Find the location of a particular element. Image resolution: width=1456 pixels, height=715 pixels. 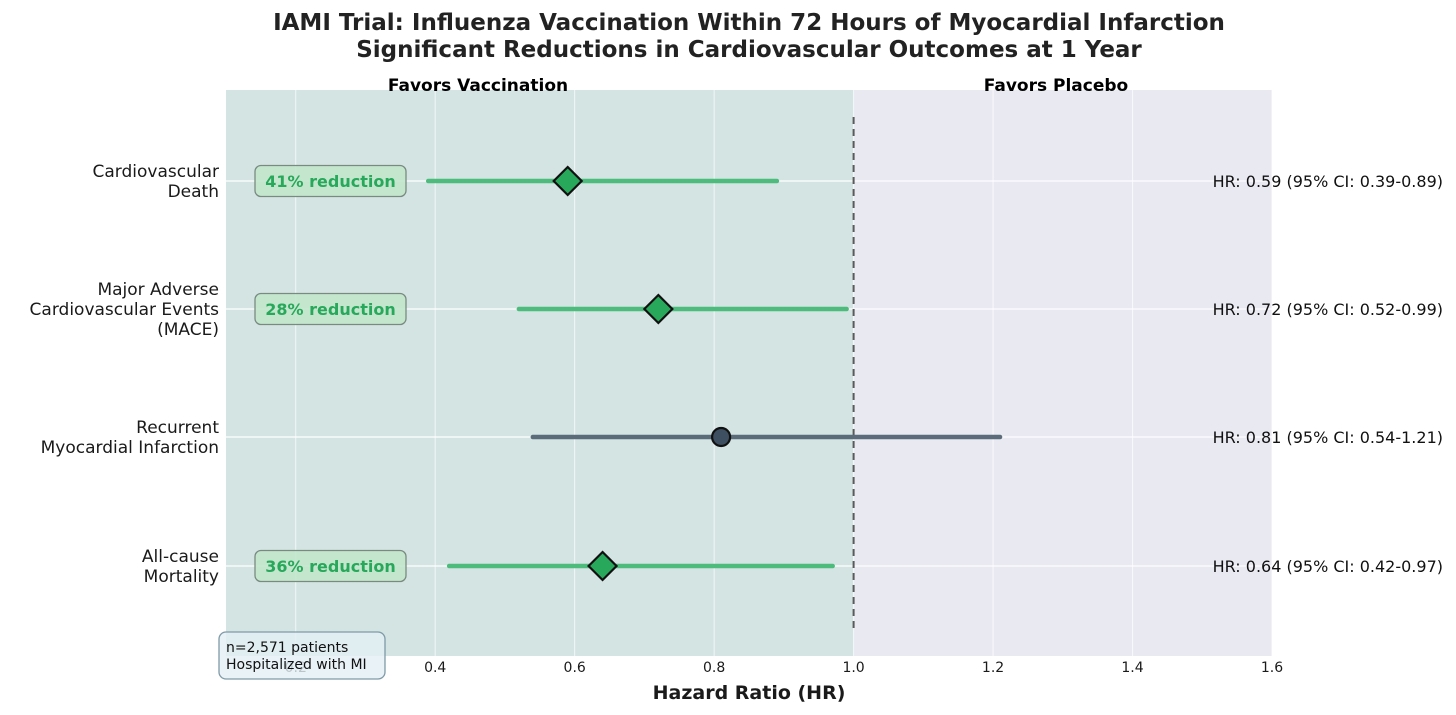

sample-note-line: Hospitalized with MI is located at coordinates (296, 665).